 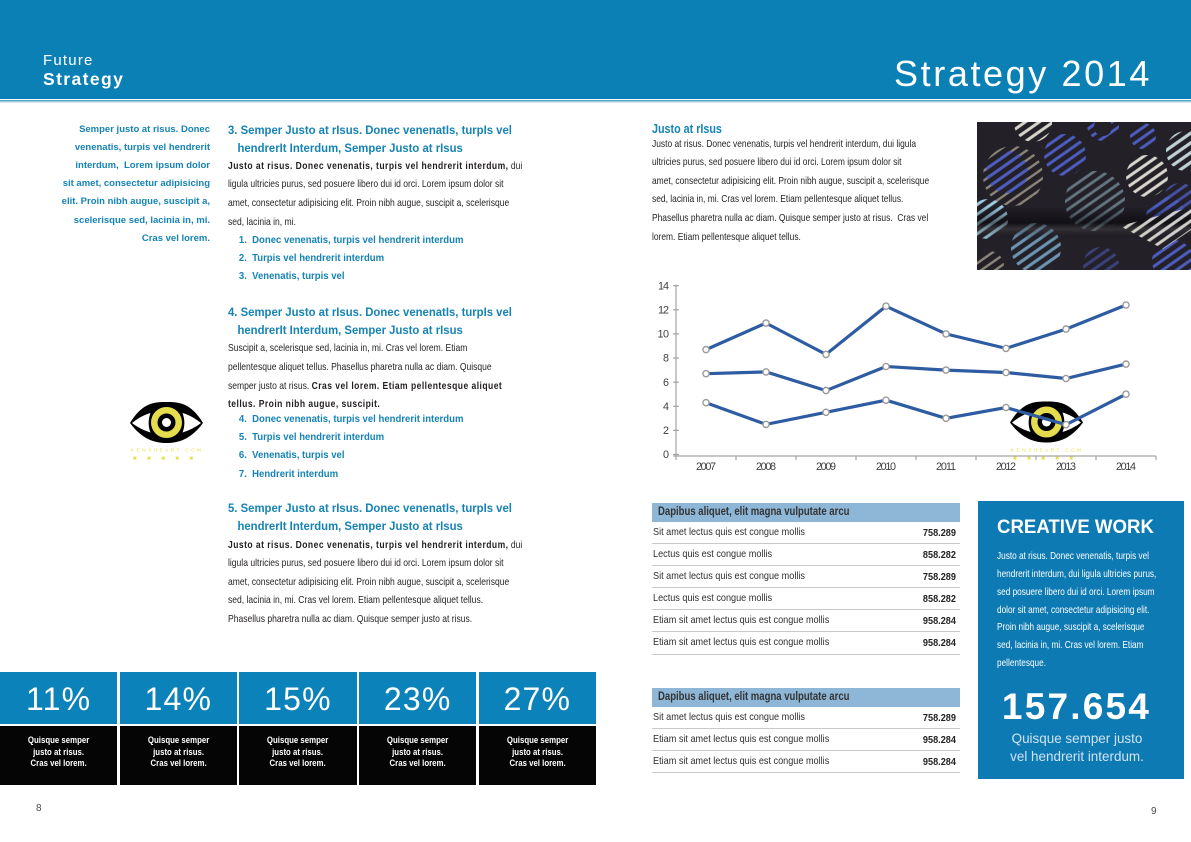 I want to click on svg-text: 8, so click(x=666, y=359).